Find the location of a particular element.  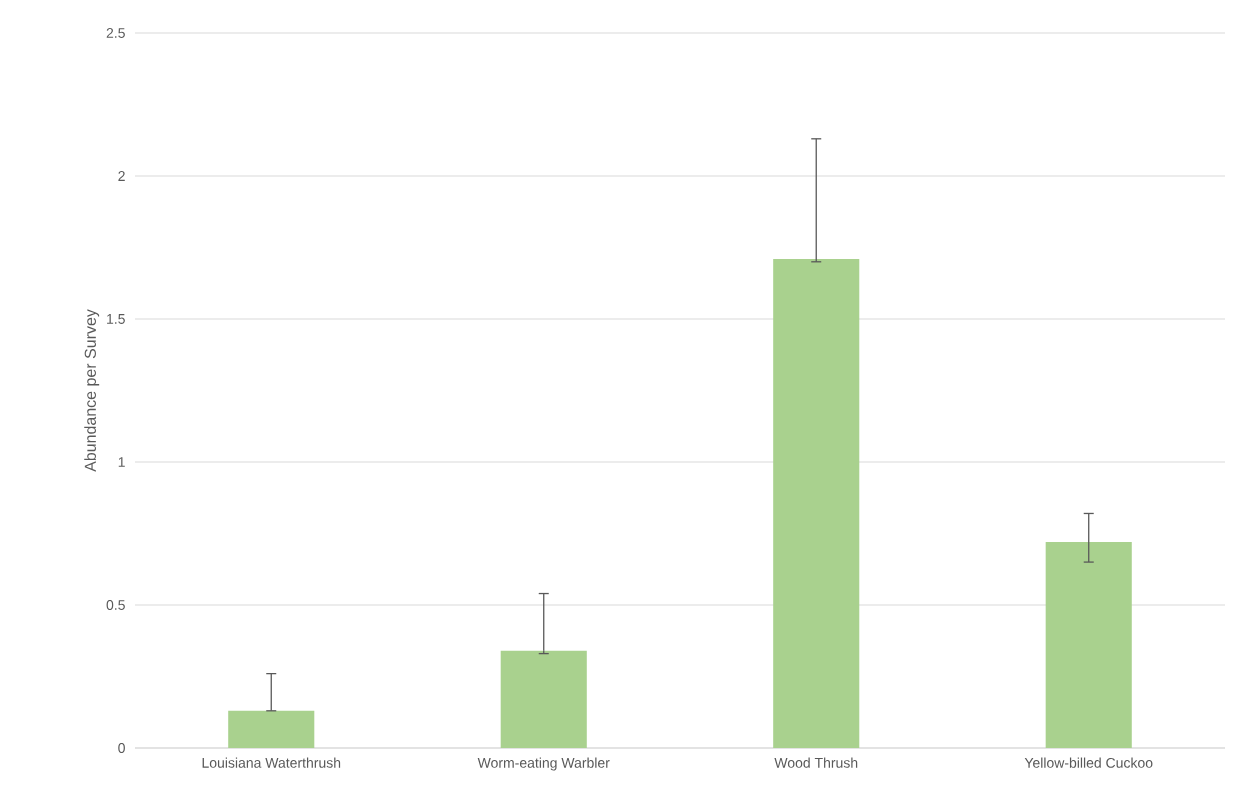

x-tick-label: Louisiana Waterthrush is located at coordinates (271, 762).